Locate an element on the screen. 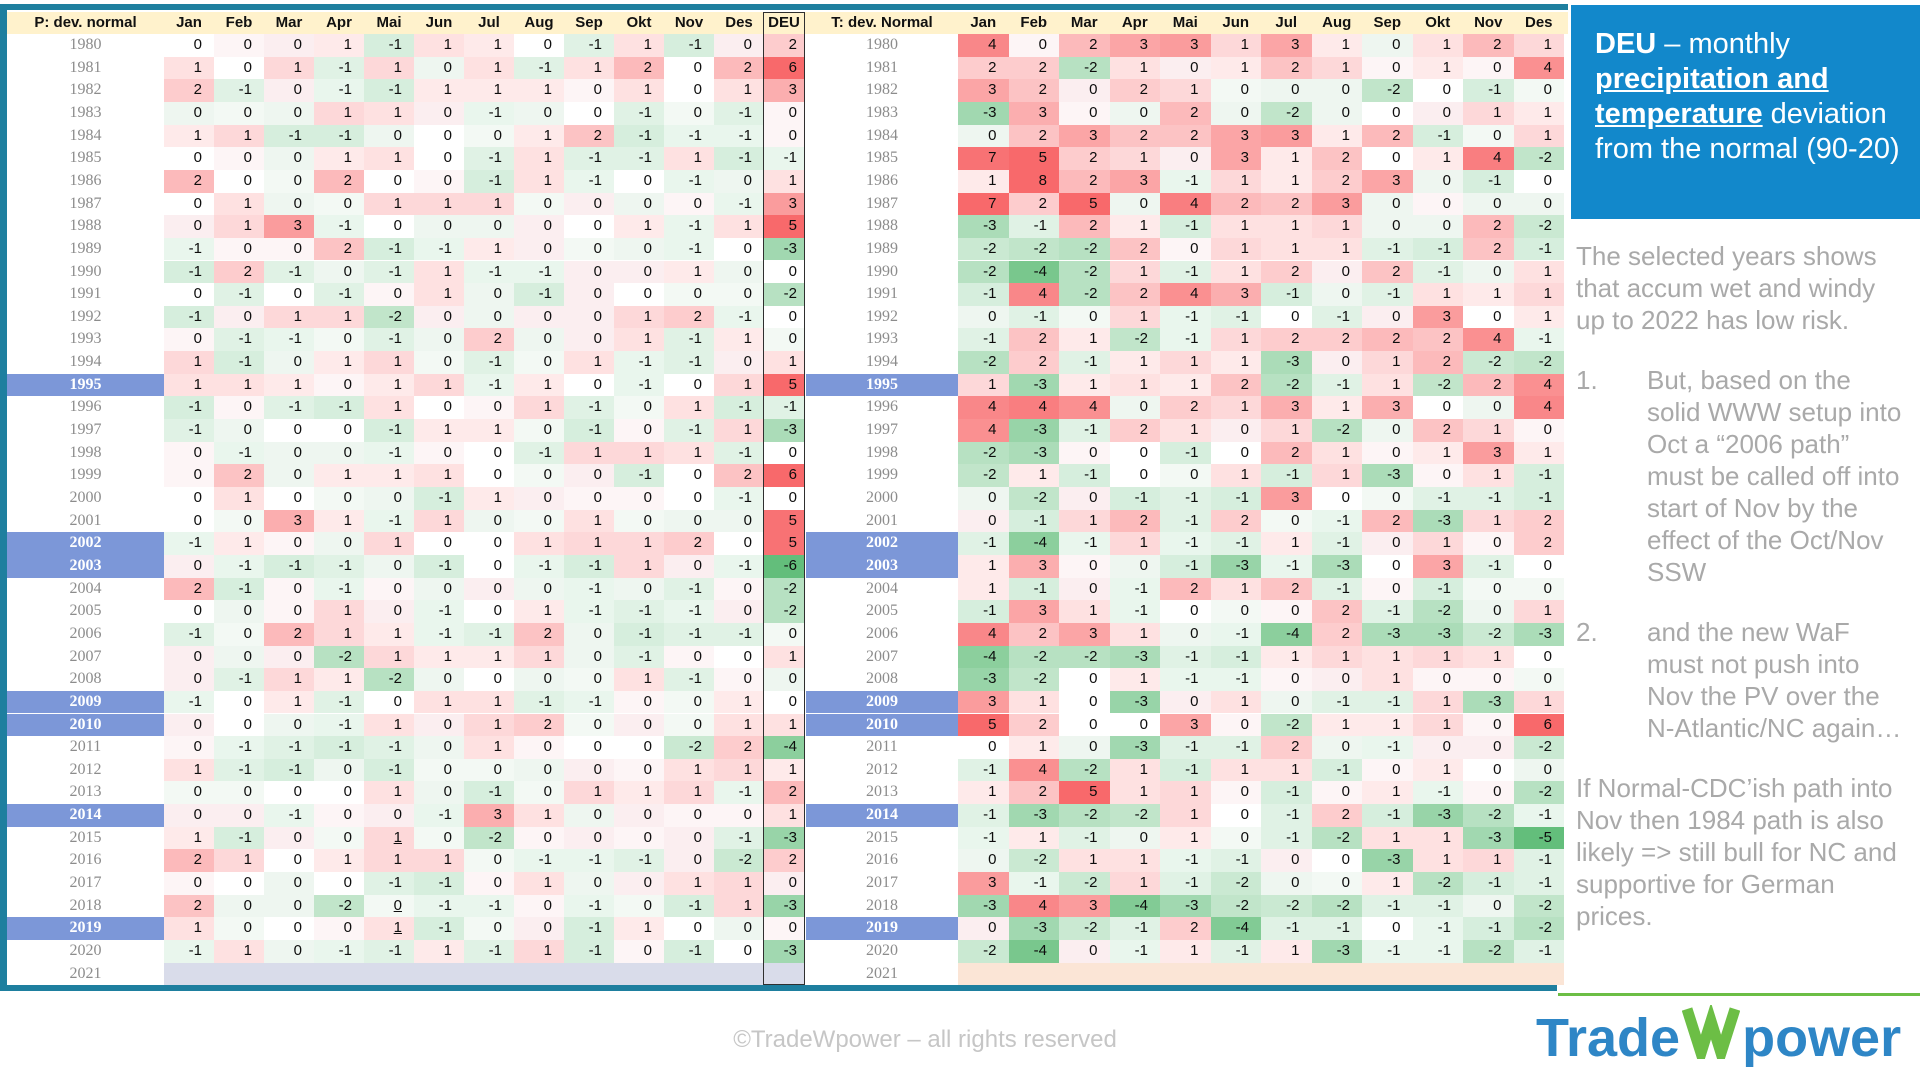 Image resolution: width=1920 pixels, height=1080 pixels. year-label: 1984 is located at coordinates (85, 135).